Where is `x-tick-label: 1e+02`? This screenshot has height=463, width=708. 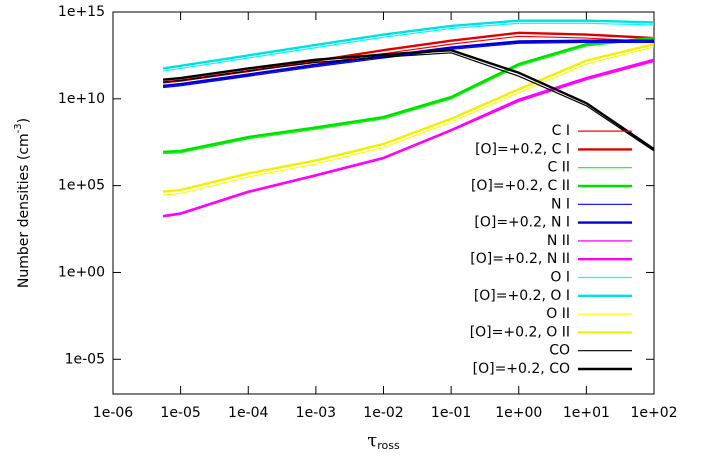 x-tick-label: 1e+02 is located at coordinates (653, 413).